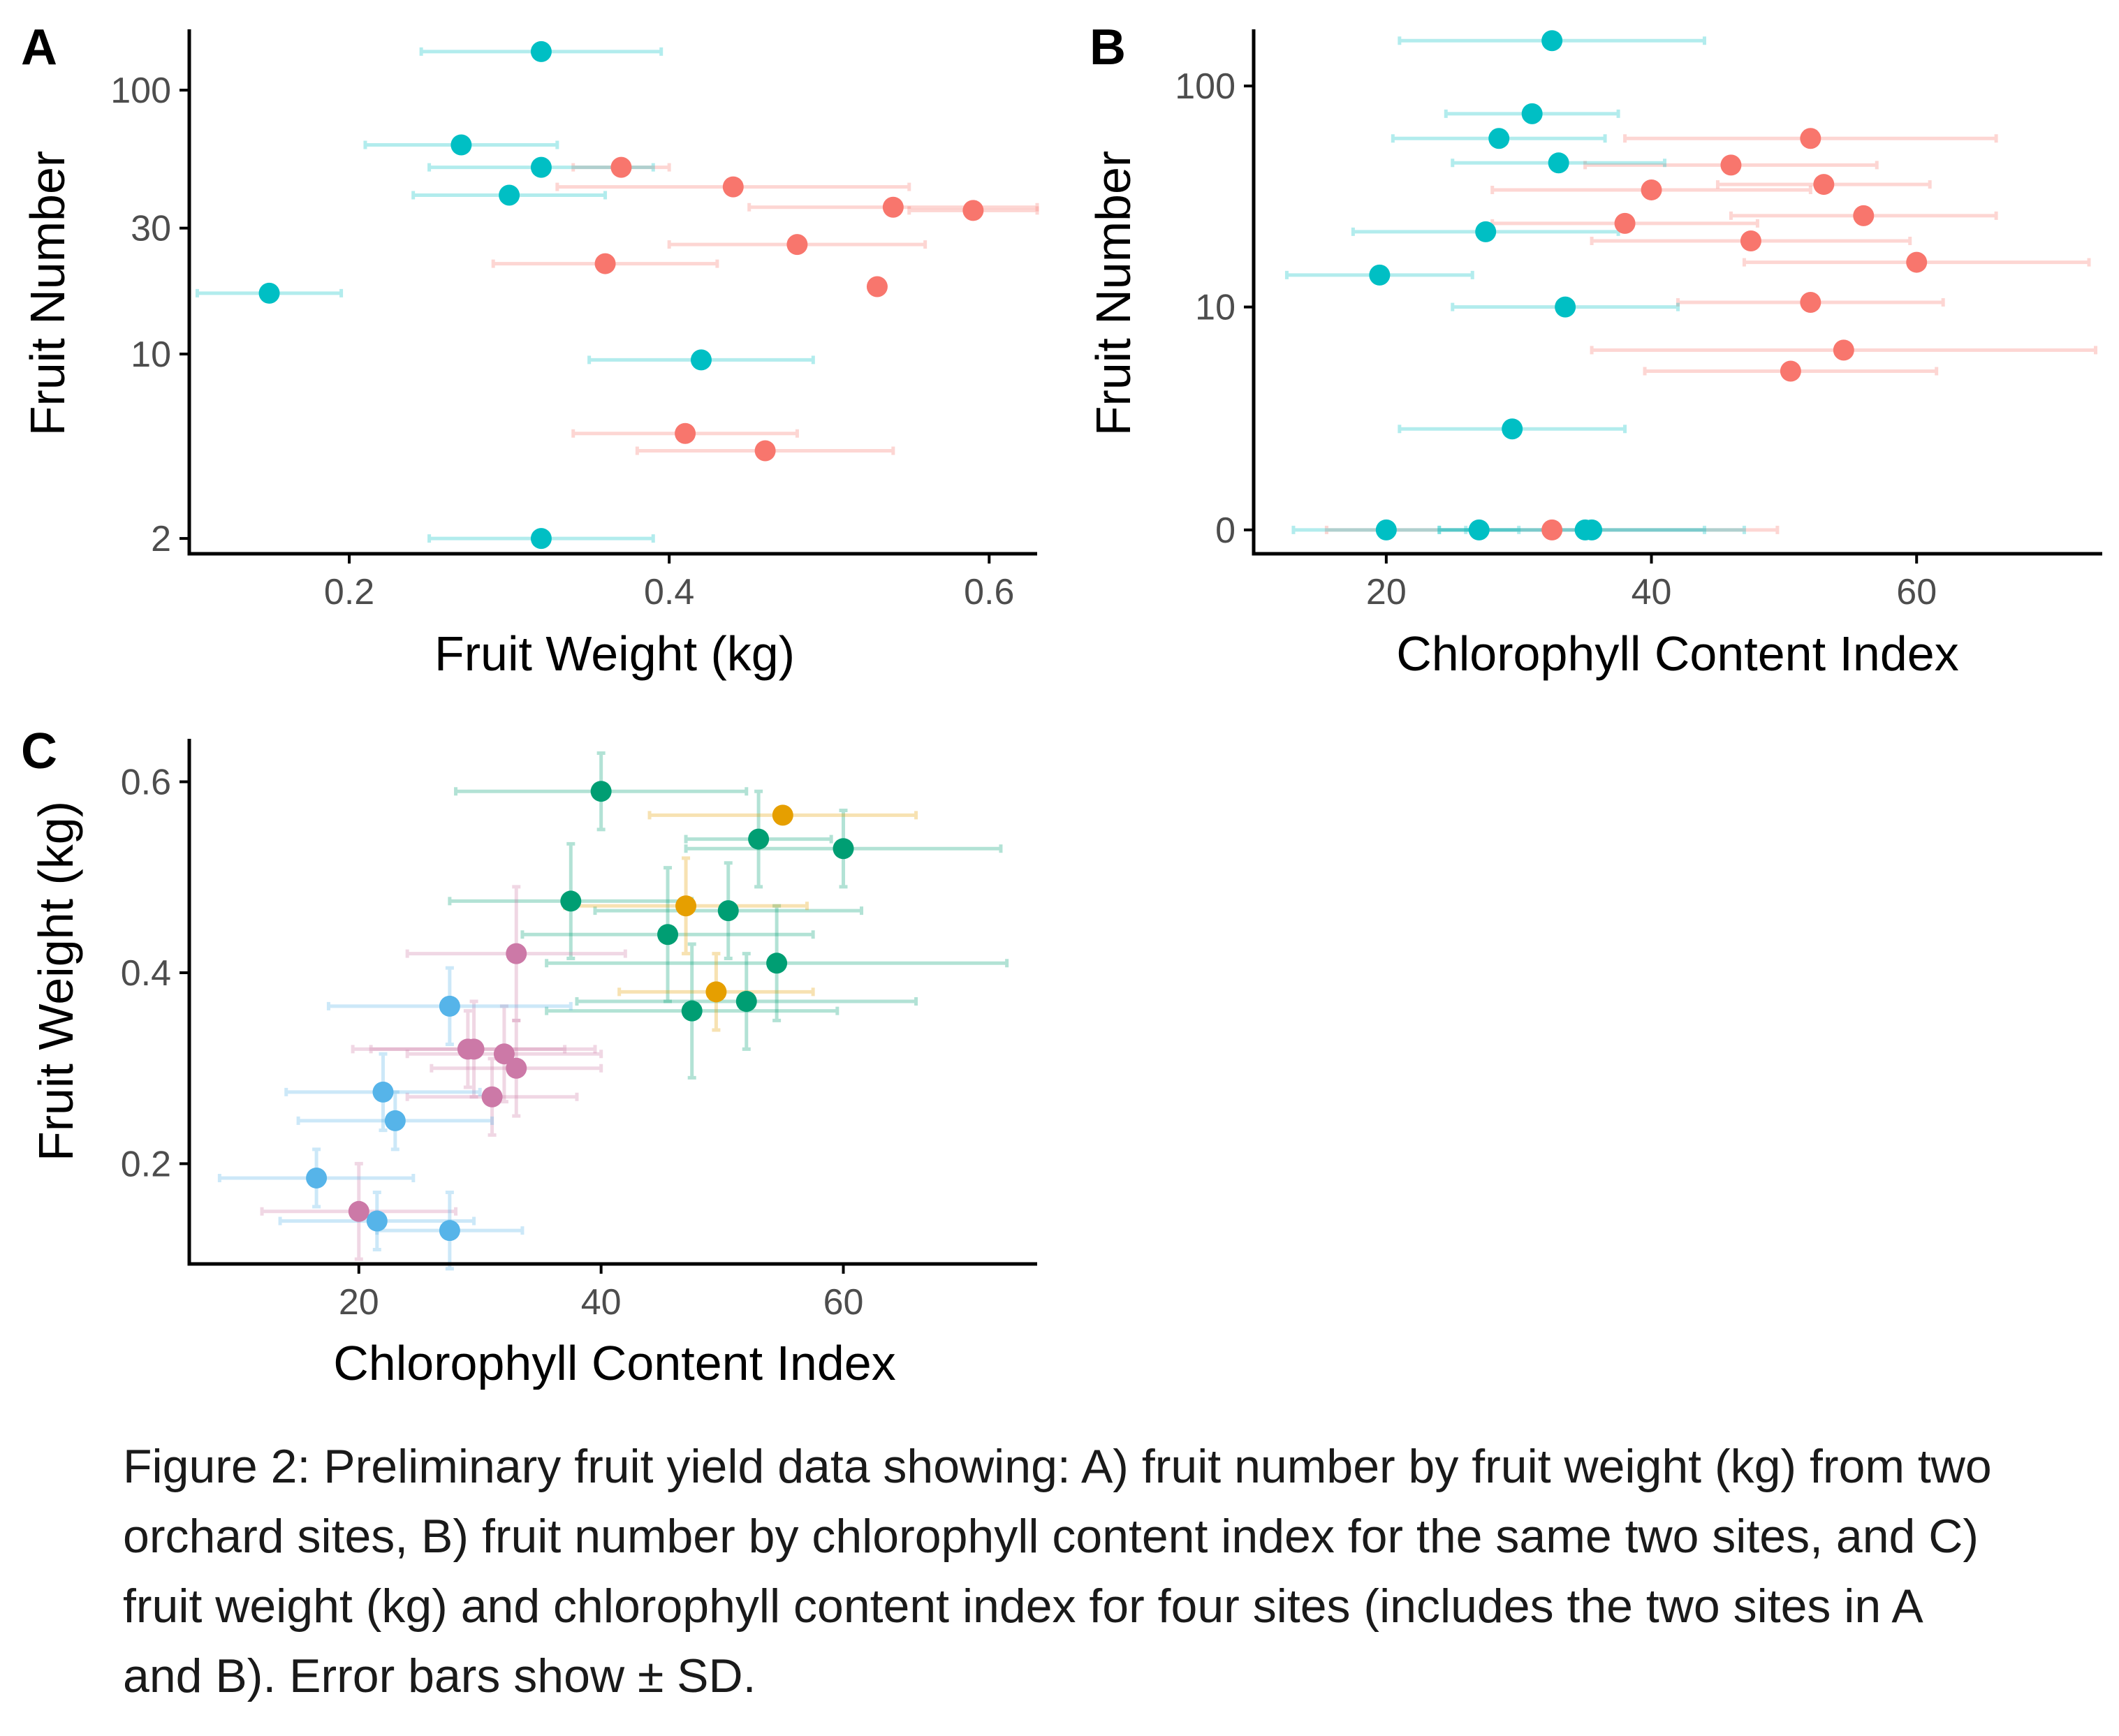  Describe the element at coordinates (1917, 592) in the screenshot. I see `panel-b-x-tick-label: 60` at that location.